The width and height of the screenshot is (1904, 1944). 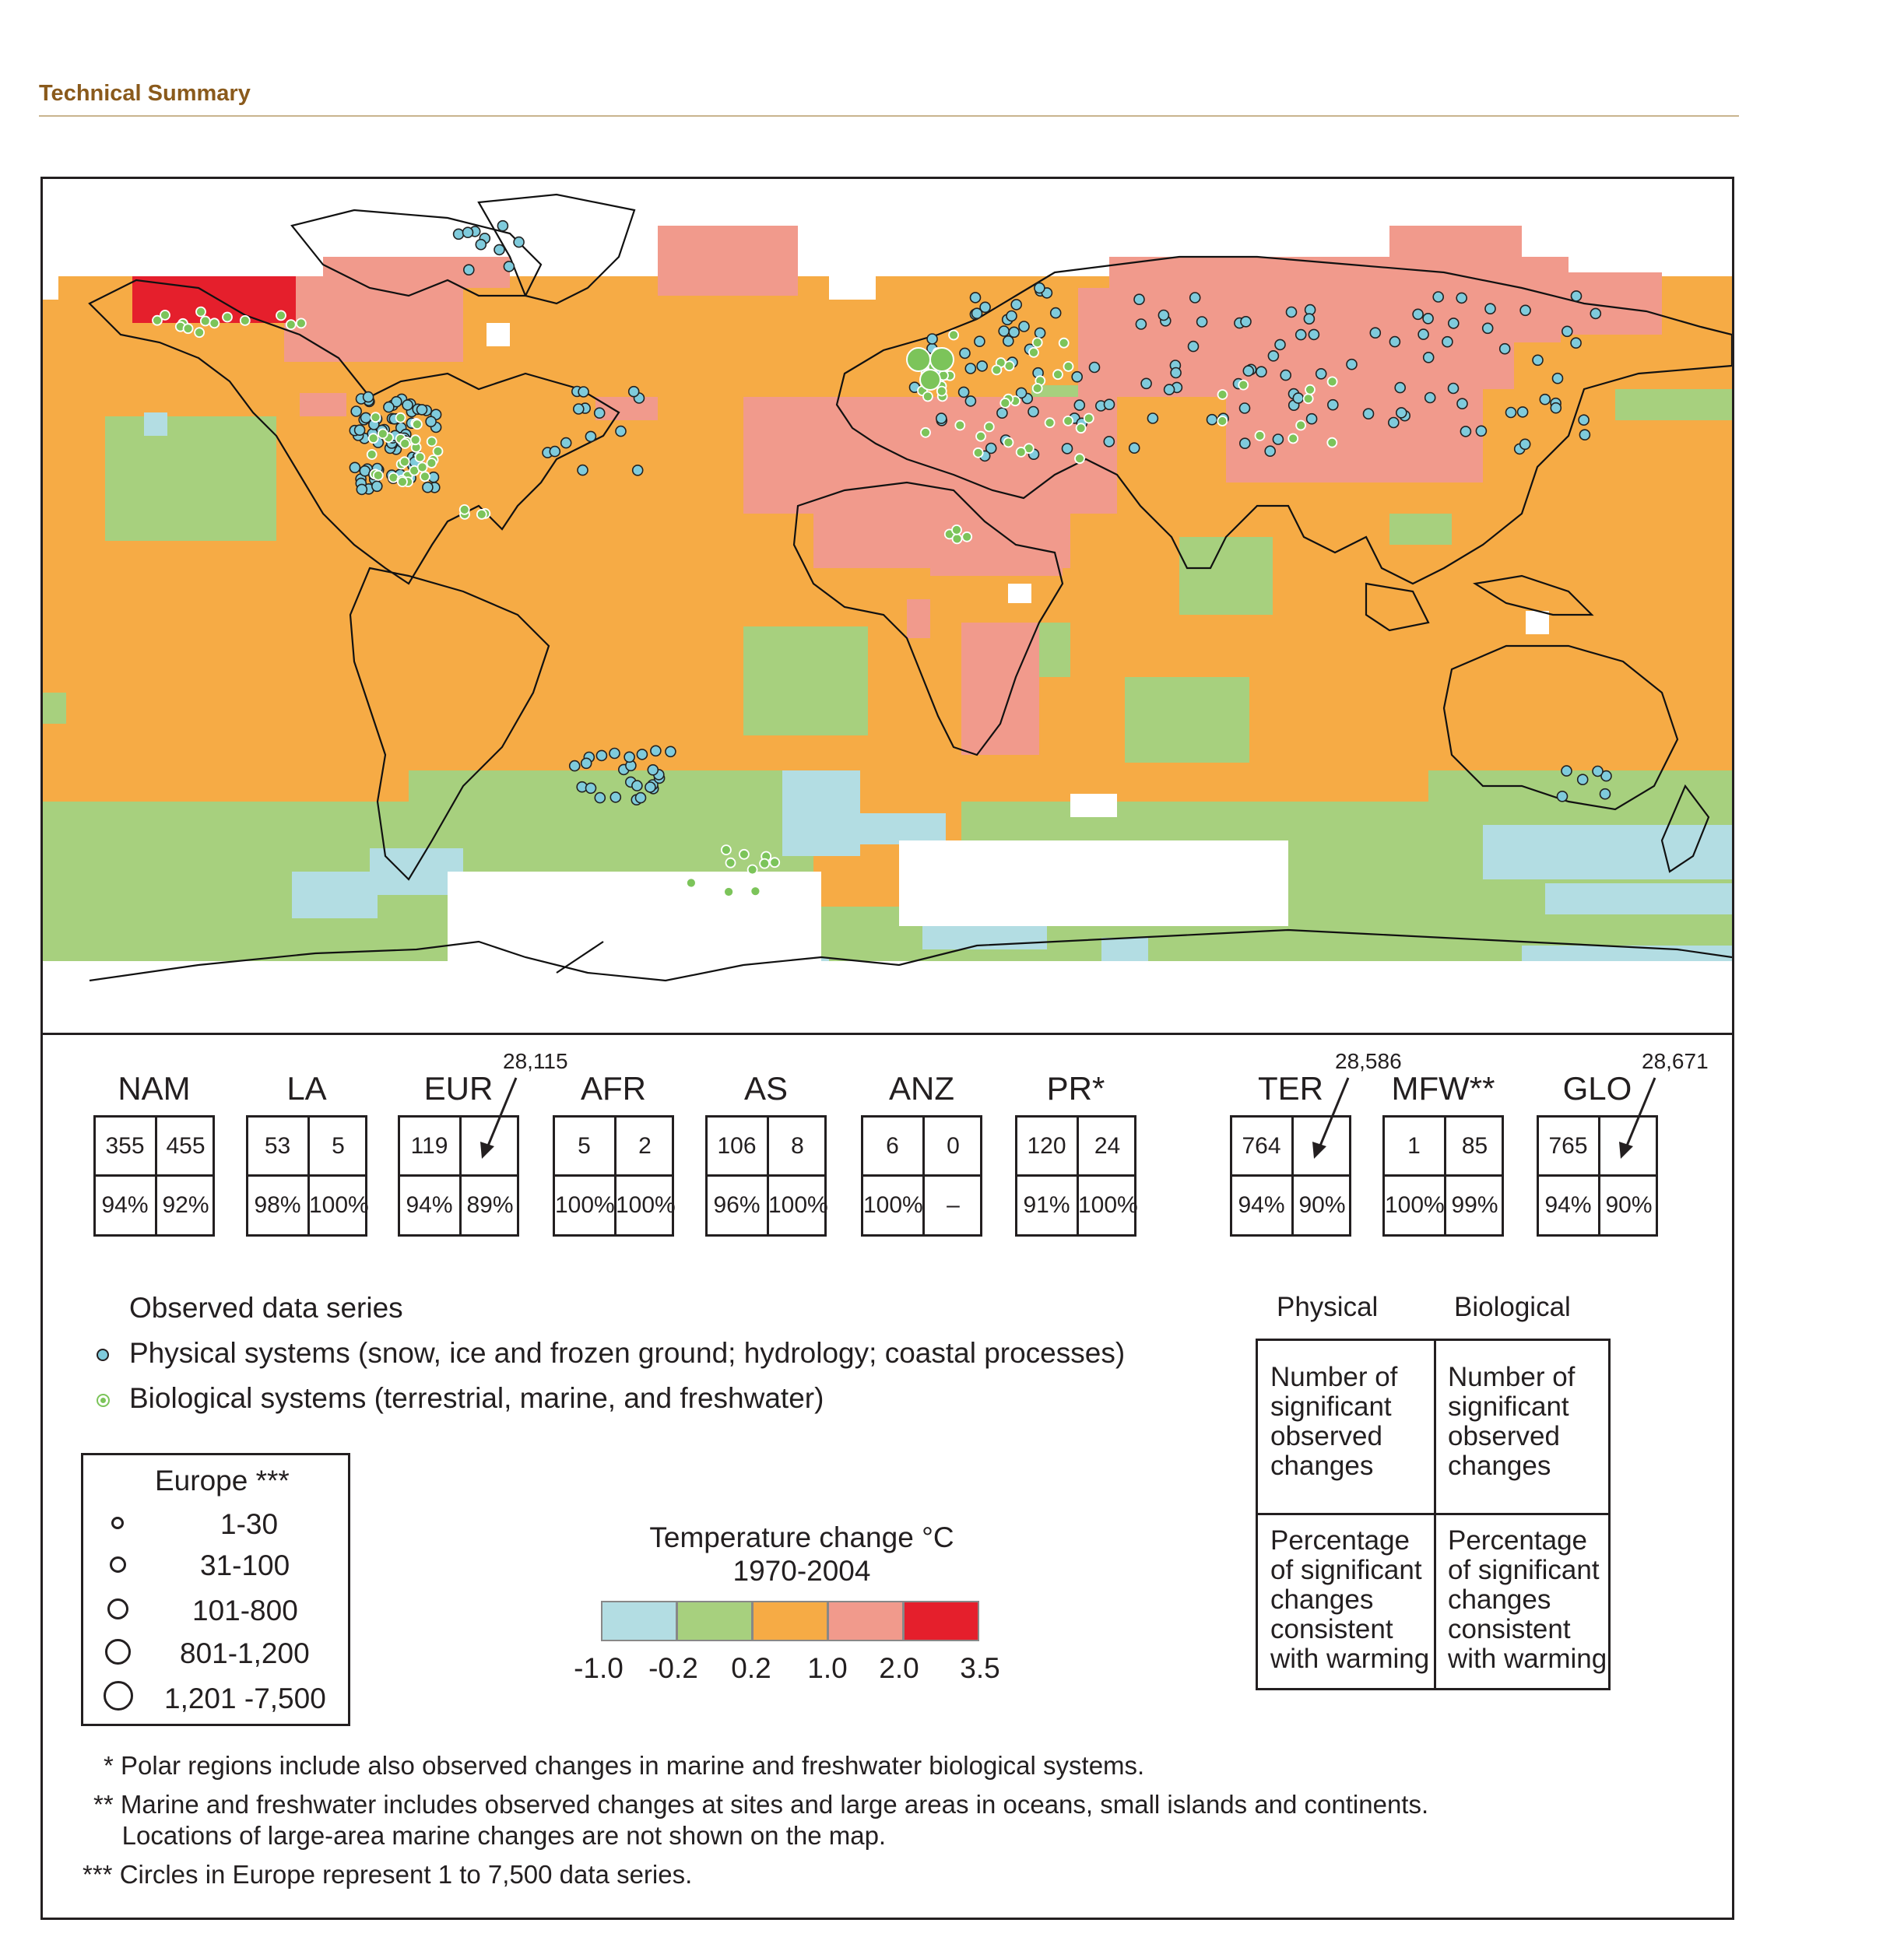 I want to click on region-table: 765 94% 90%, so click(x=1598, y=1176).